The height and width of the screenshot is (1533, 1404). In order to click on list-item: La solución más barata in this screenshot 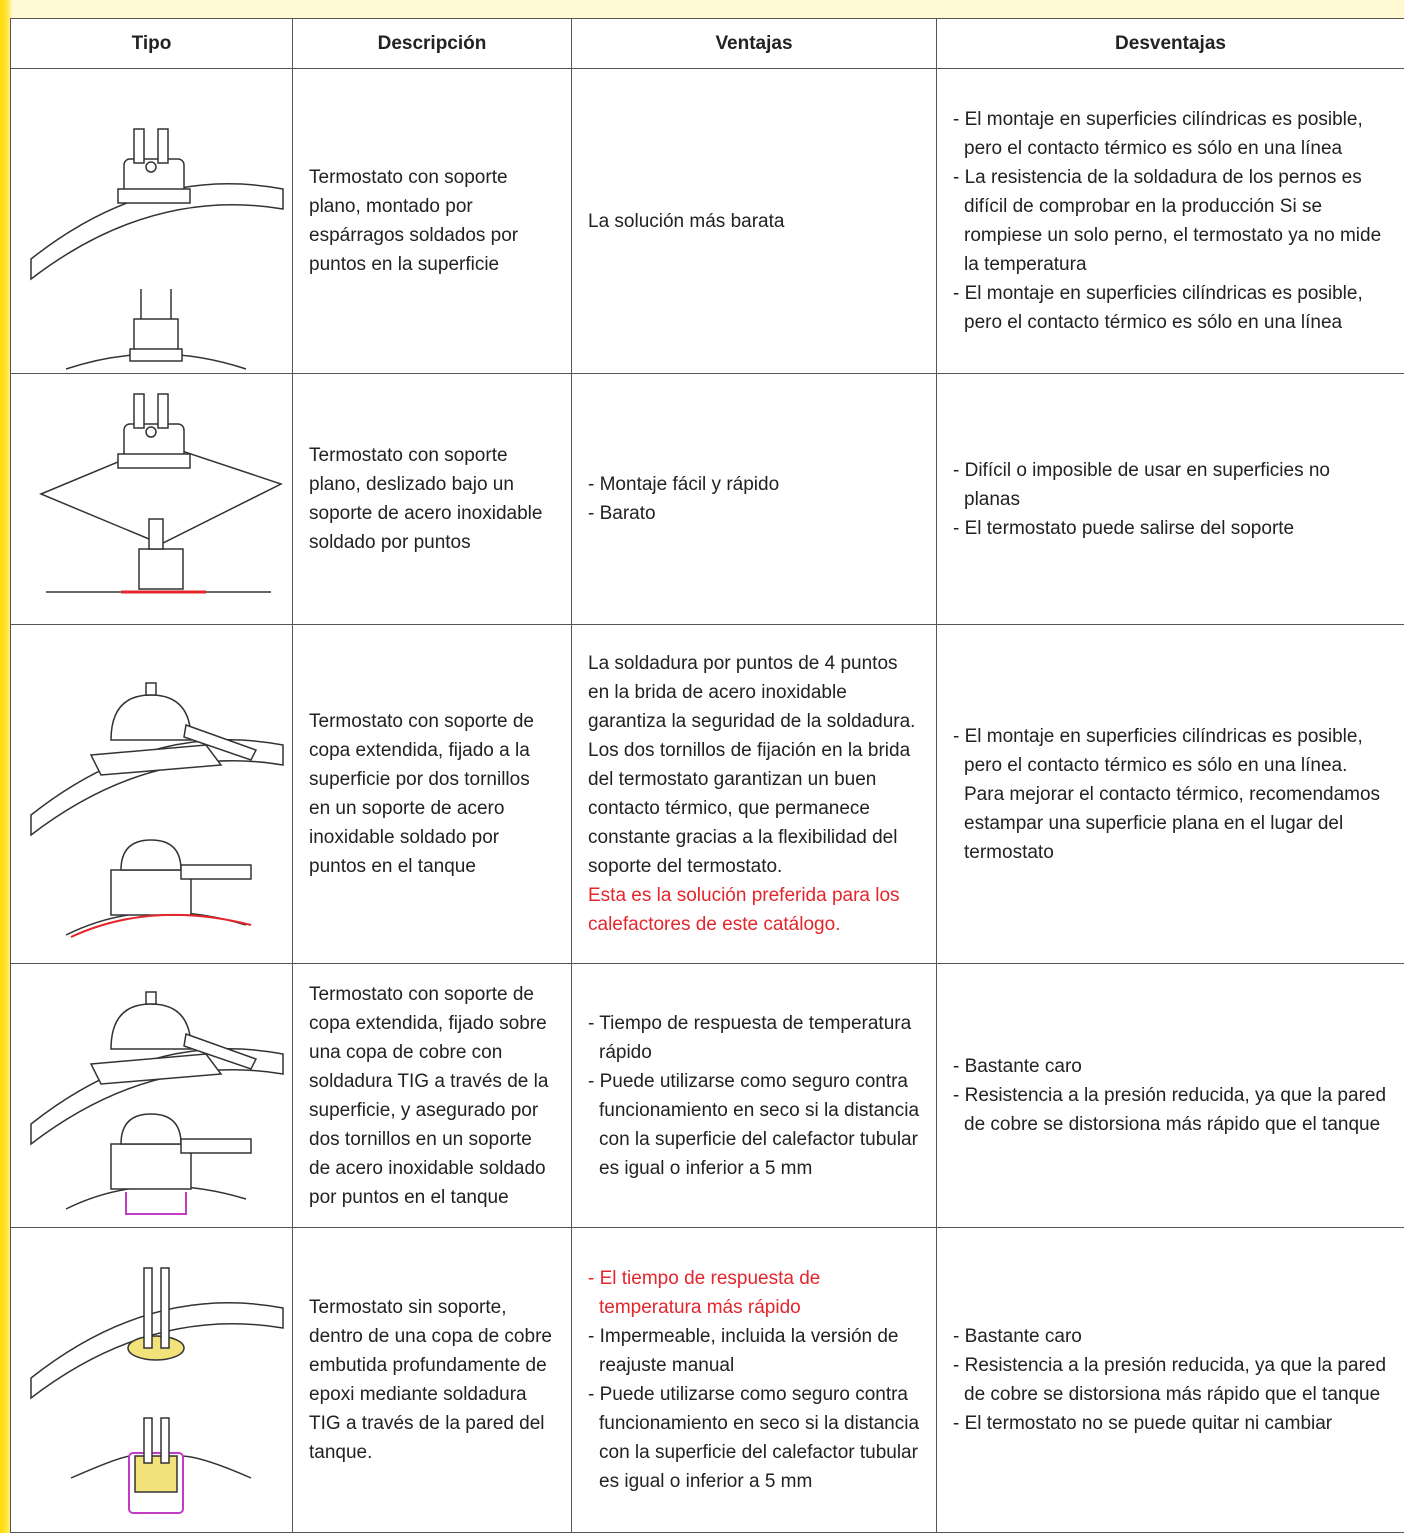, I will do `click(754, 221)`.